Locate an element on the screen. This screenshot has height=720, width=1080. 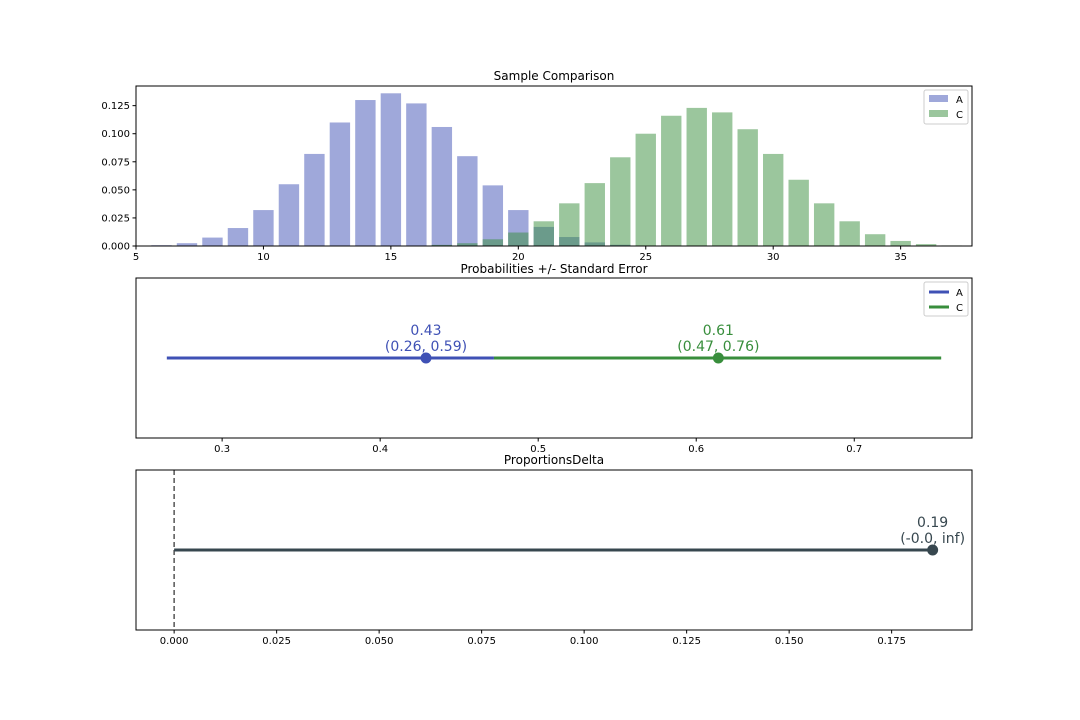
proportions-delta-title: ProportionsDelta is located at coordinates (554, 460).